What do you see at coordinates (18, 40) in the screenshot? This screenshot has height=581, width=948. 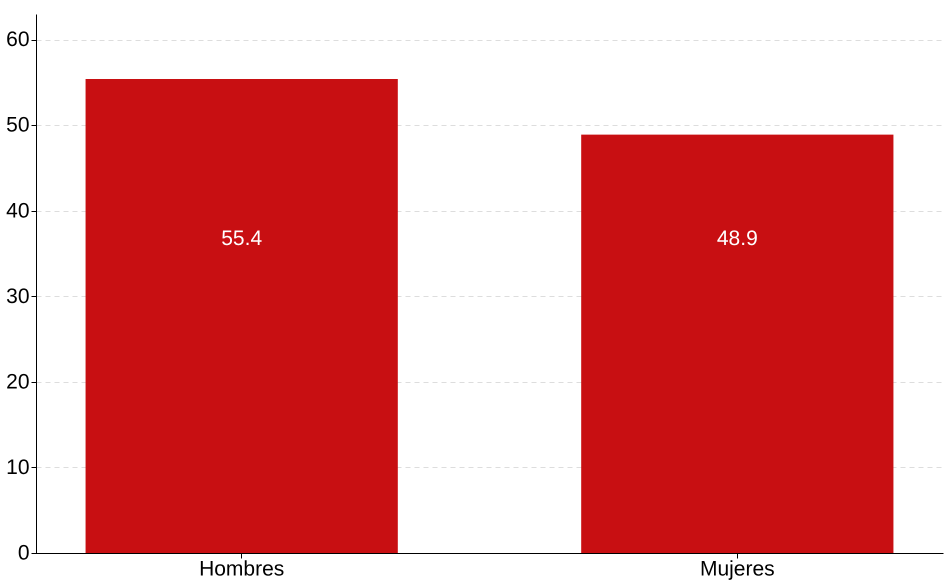 I see `y-tick-label: 60` at bounding box center [18, 40].